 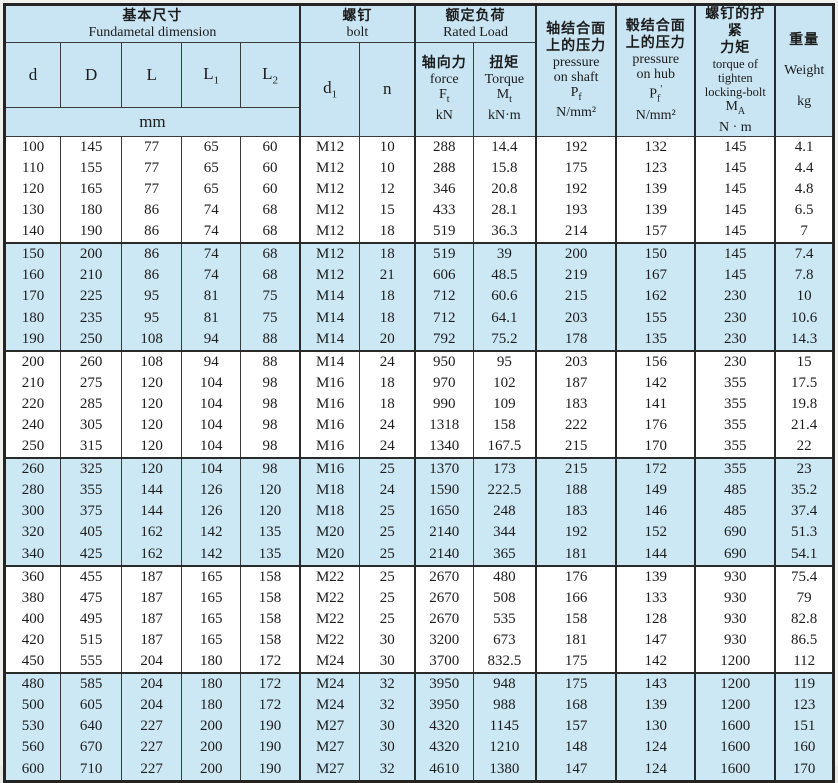 I want to click on table-cell: 119, so click(x=804, y=684).